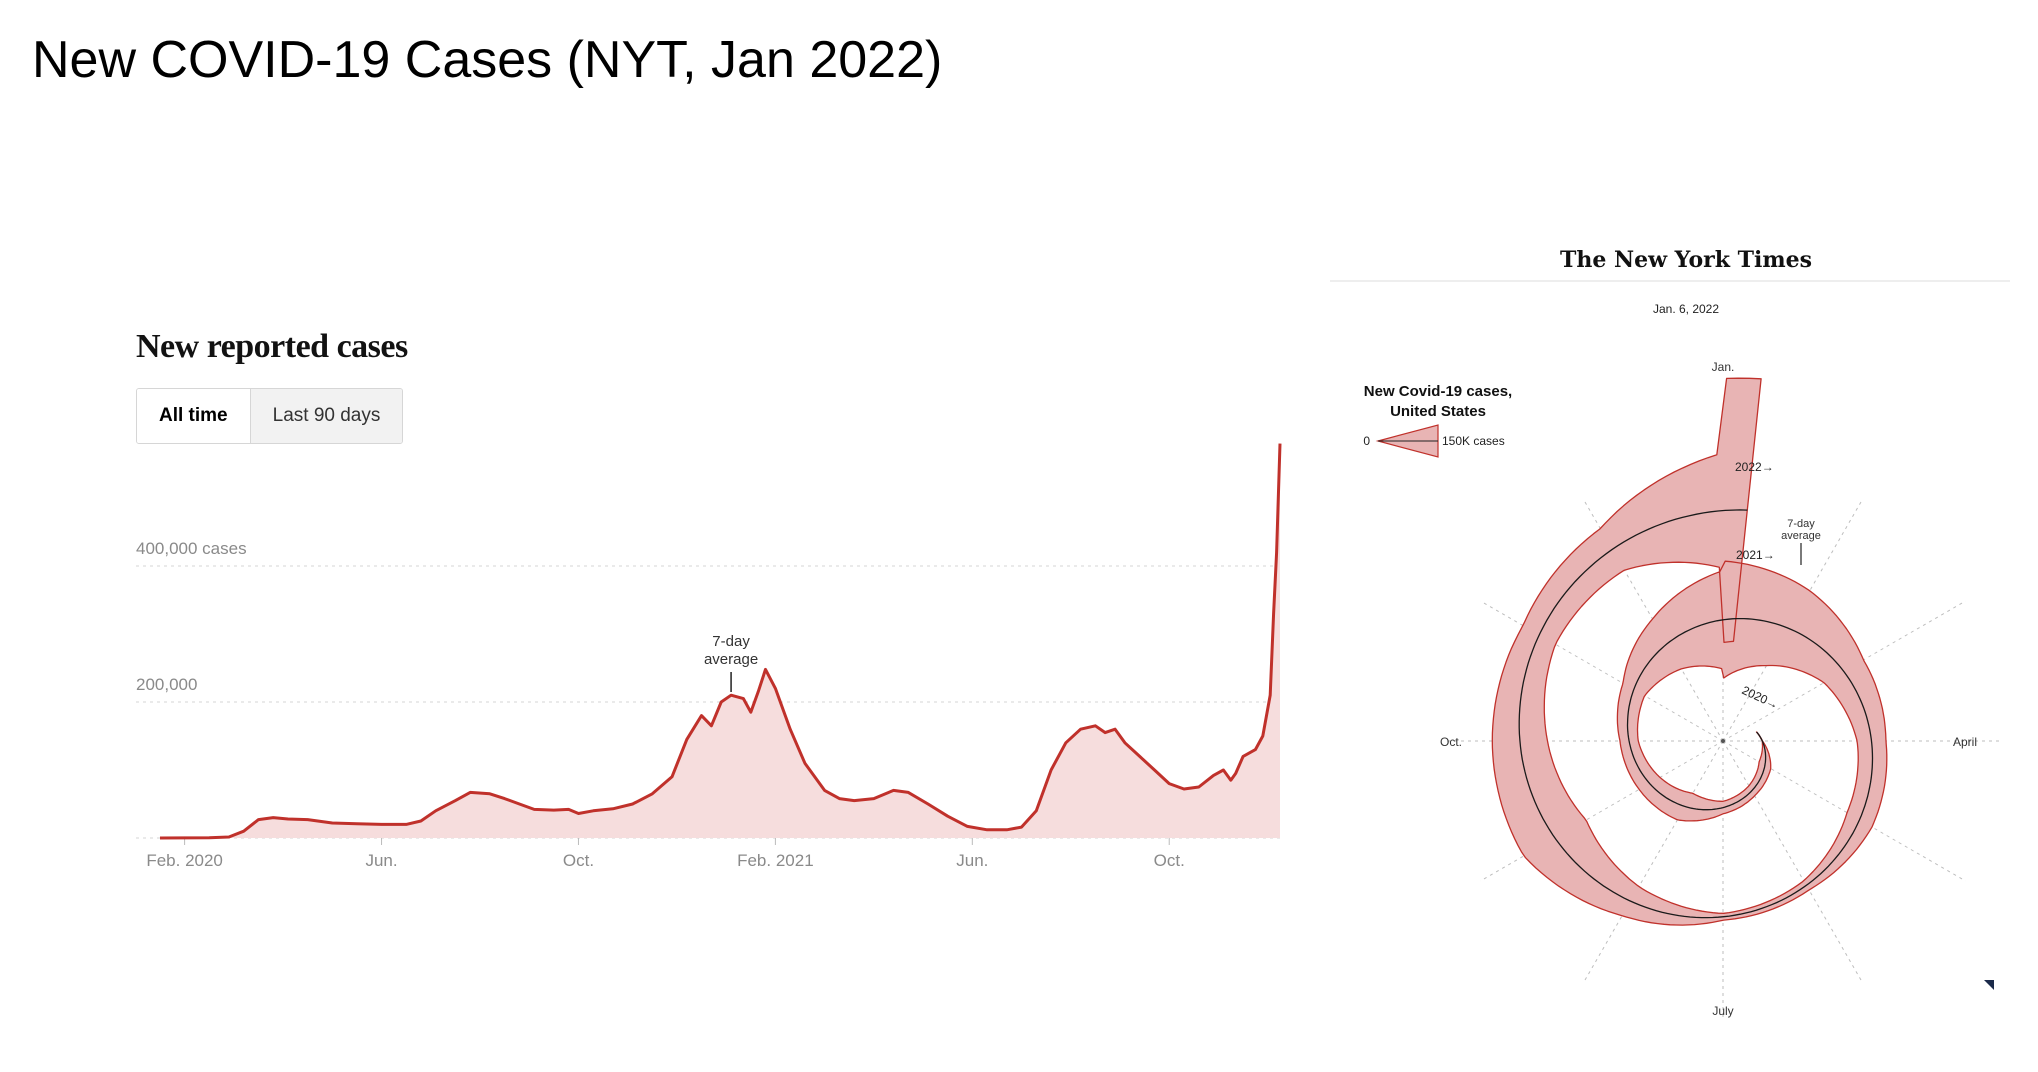 The height and width of the screenshot is (1072, 2038). Describe the element at coordinates (1801, 524) in the screenshot. I see `avg-label-line1: 7-day` at that location.